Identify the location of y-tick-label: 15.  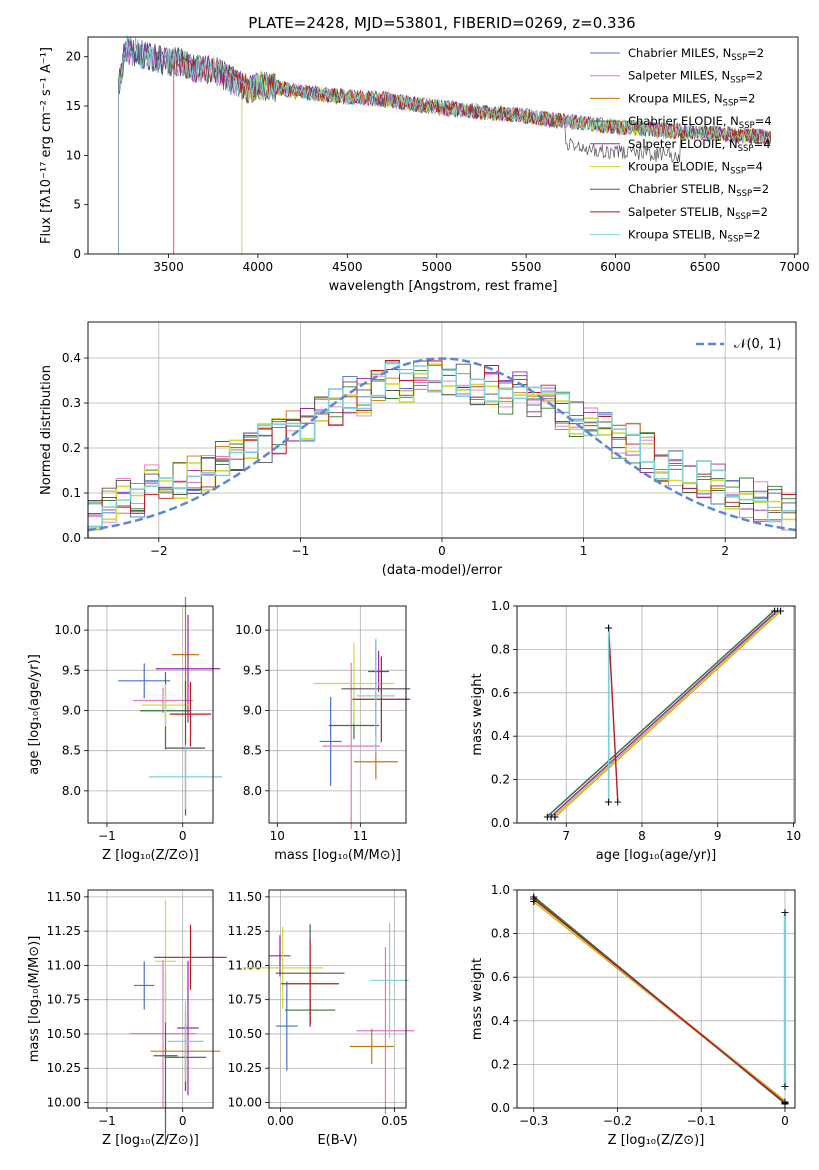
(73, 106).